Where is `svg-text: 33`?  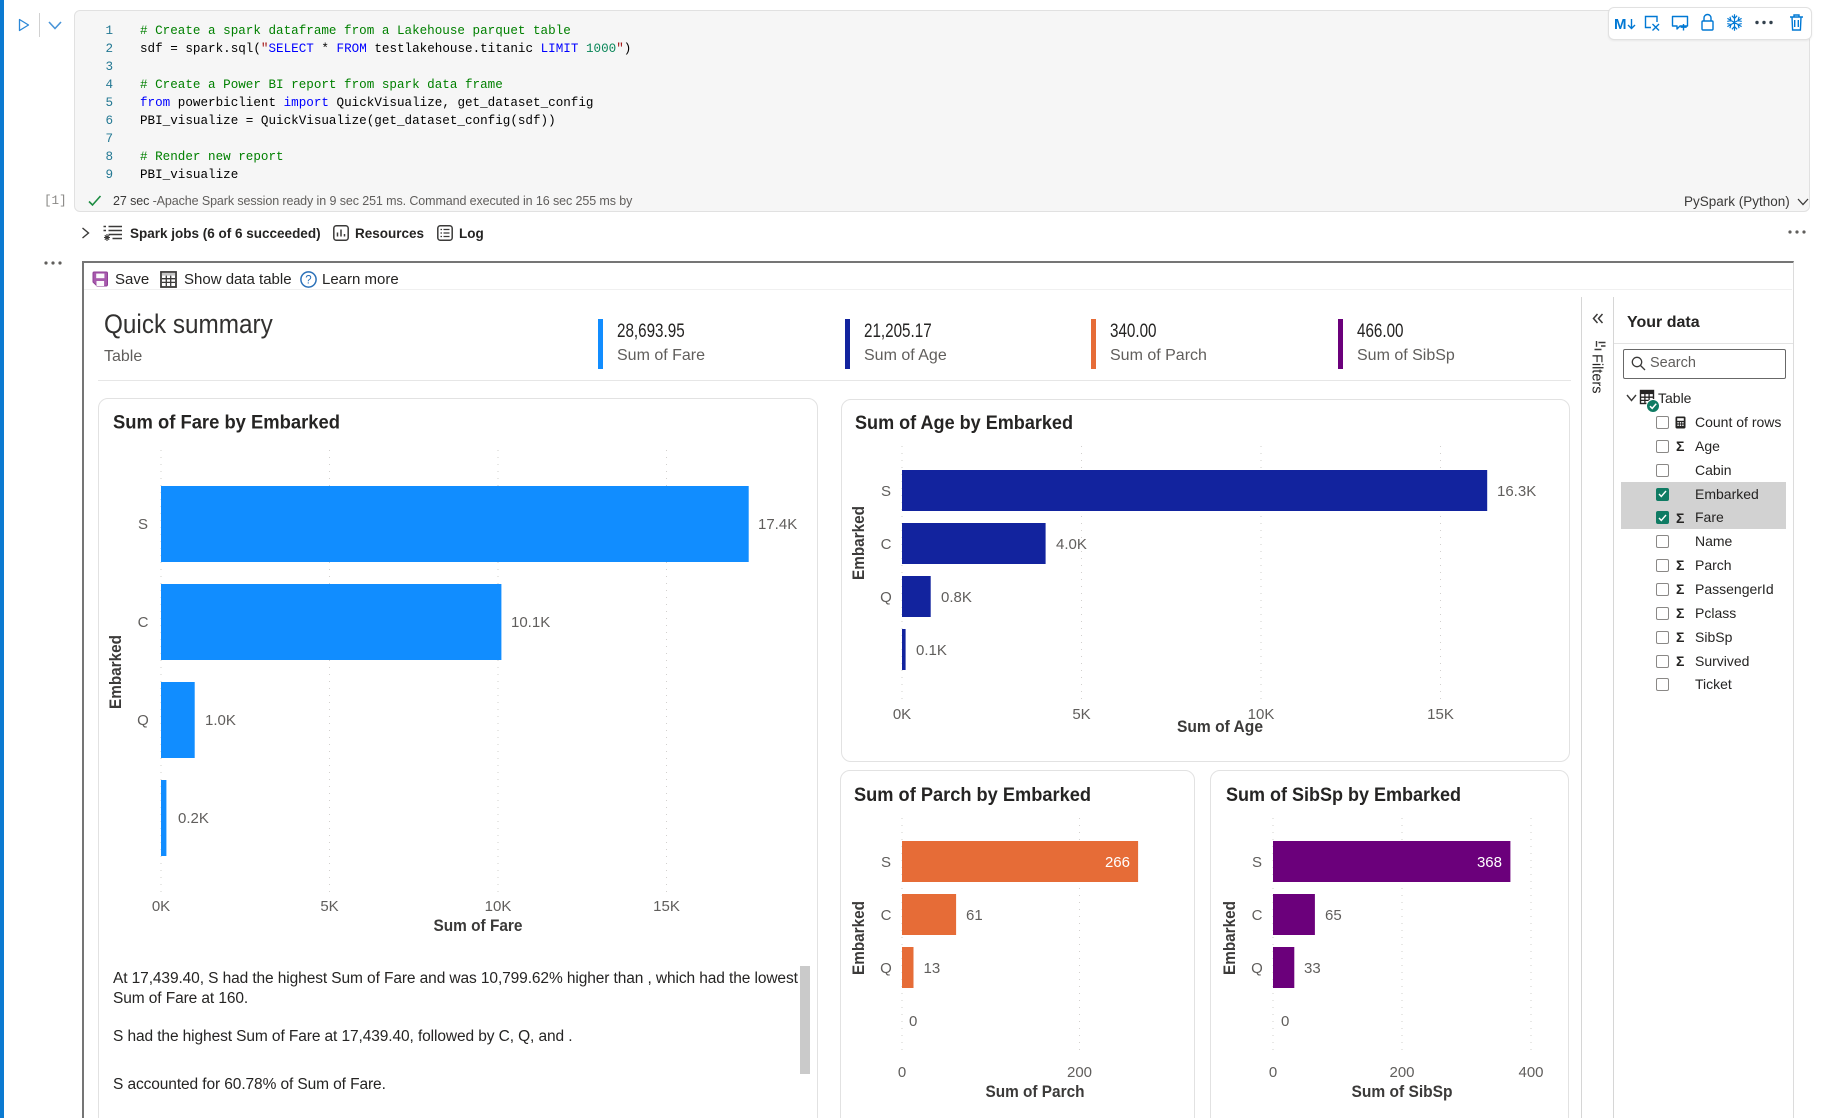 svg-text: 33 is located at coordinates (1312, 968).